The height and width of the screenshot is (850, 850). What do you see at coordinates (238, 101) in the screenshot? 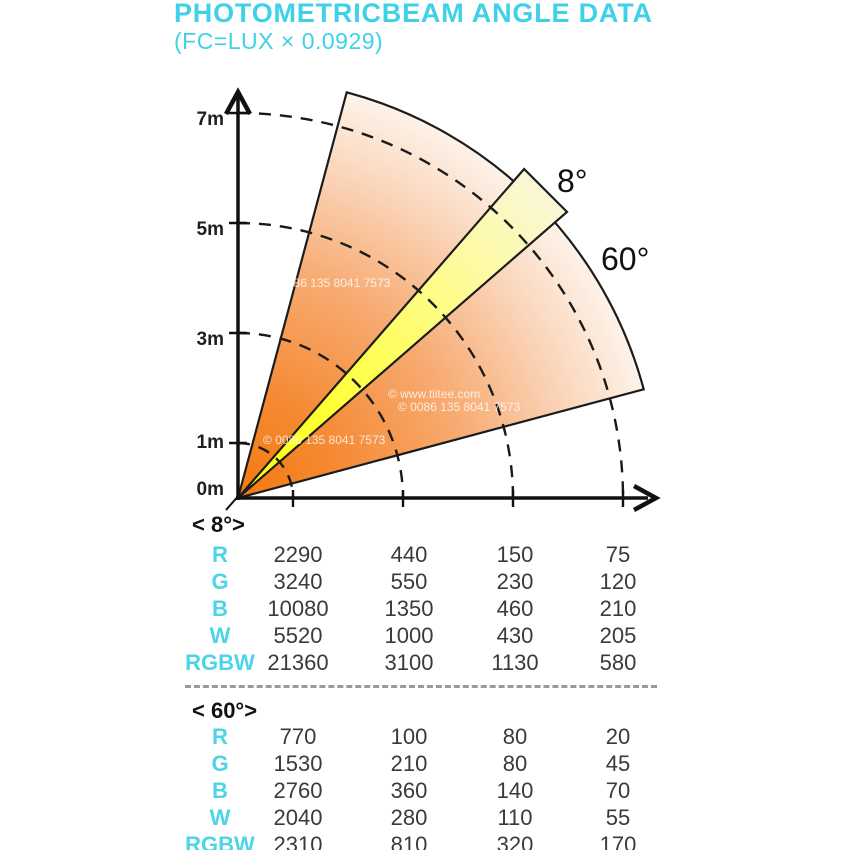
I see `y-axis-arrowhead-icon` at bounding box center [238, 101].